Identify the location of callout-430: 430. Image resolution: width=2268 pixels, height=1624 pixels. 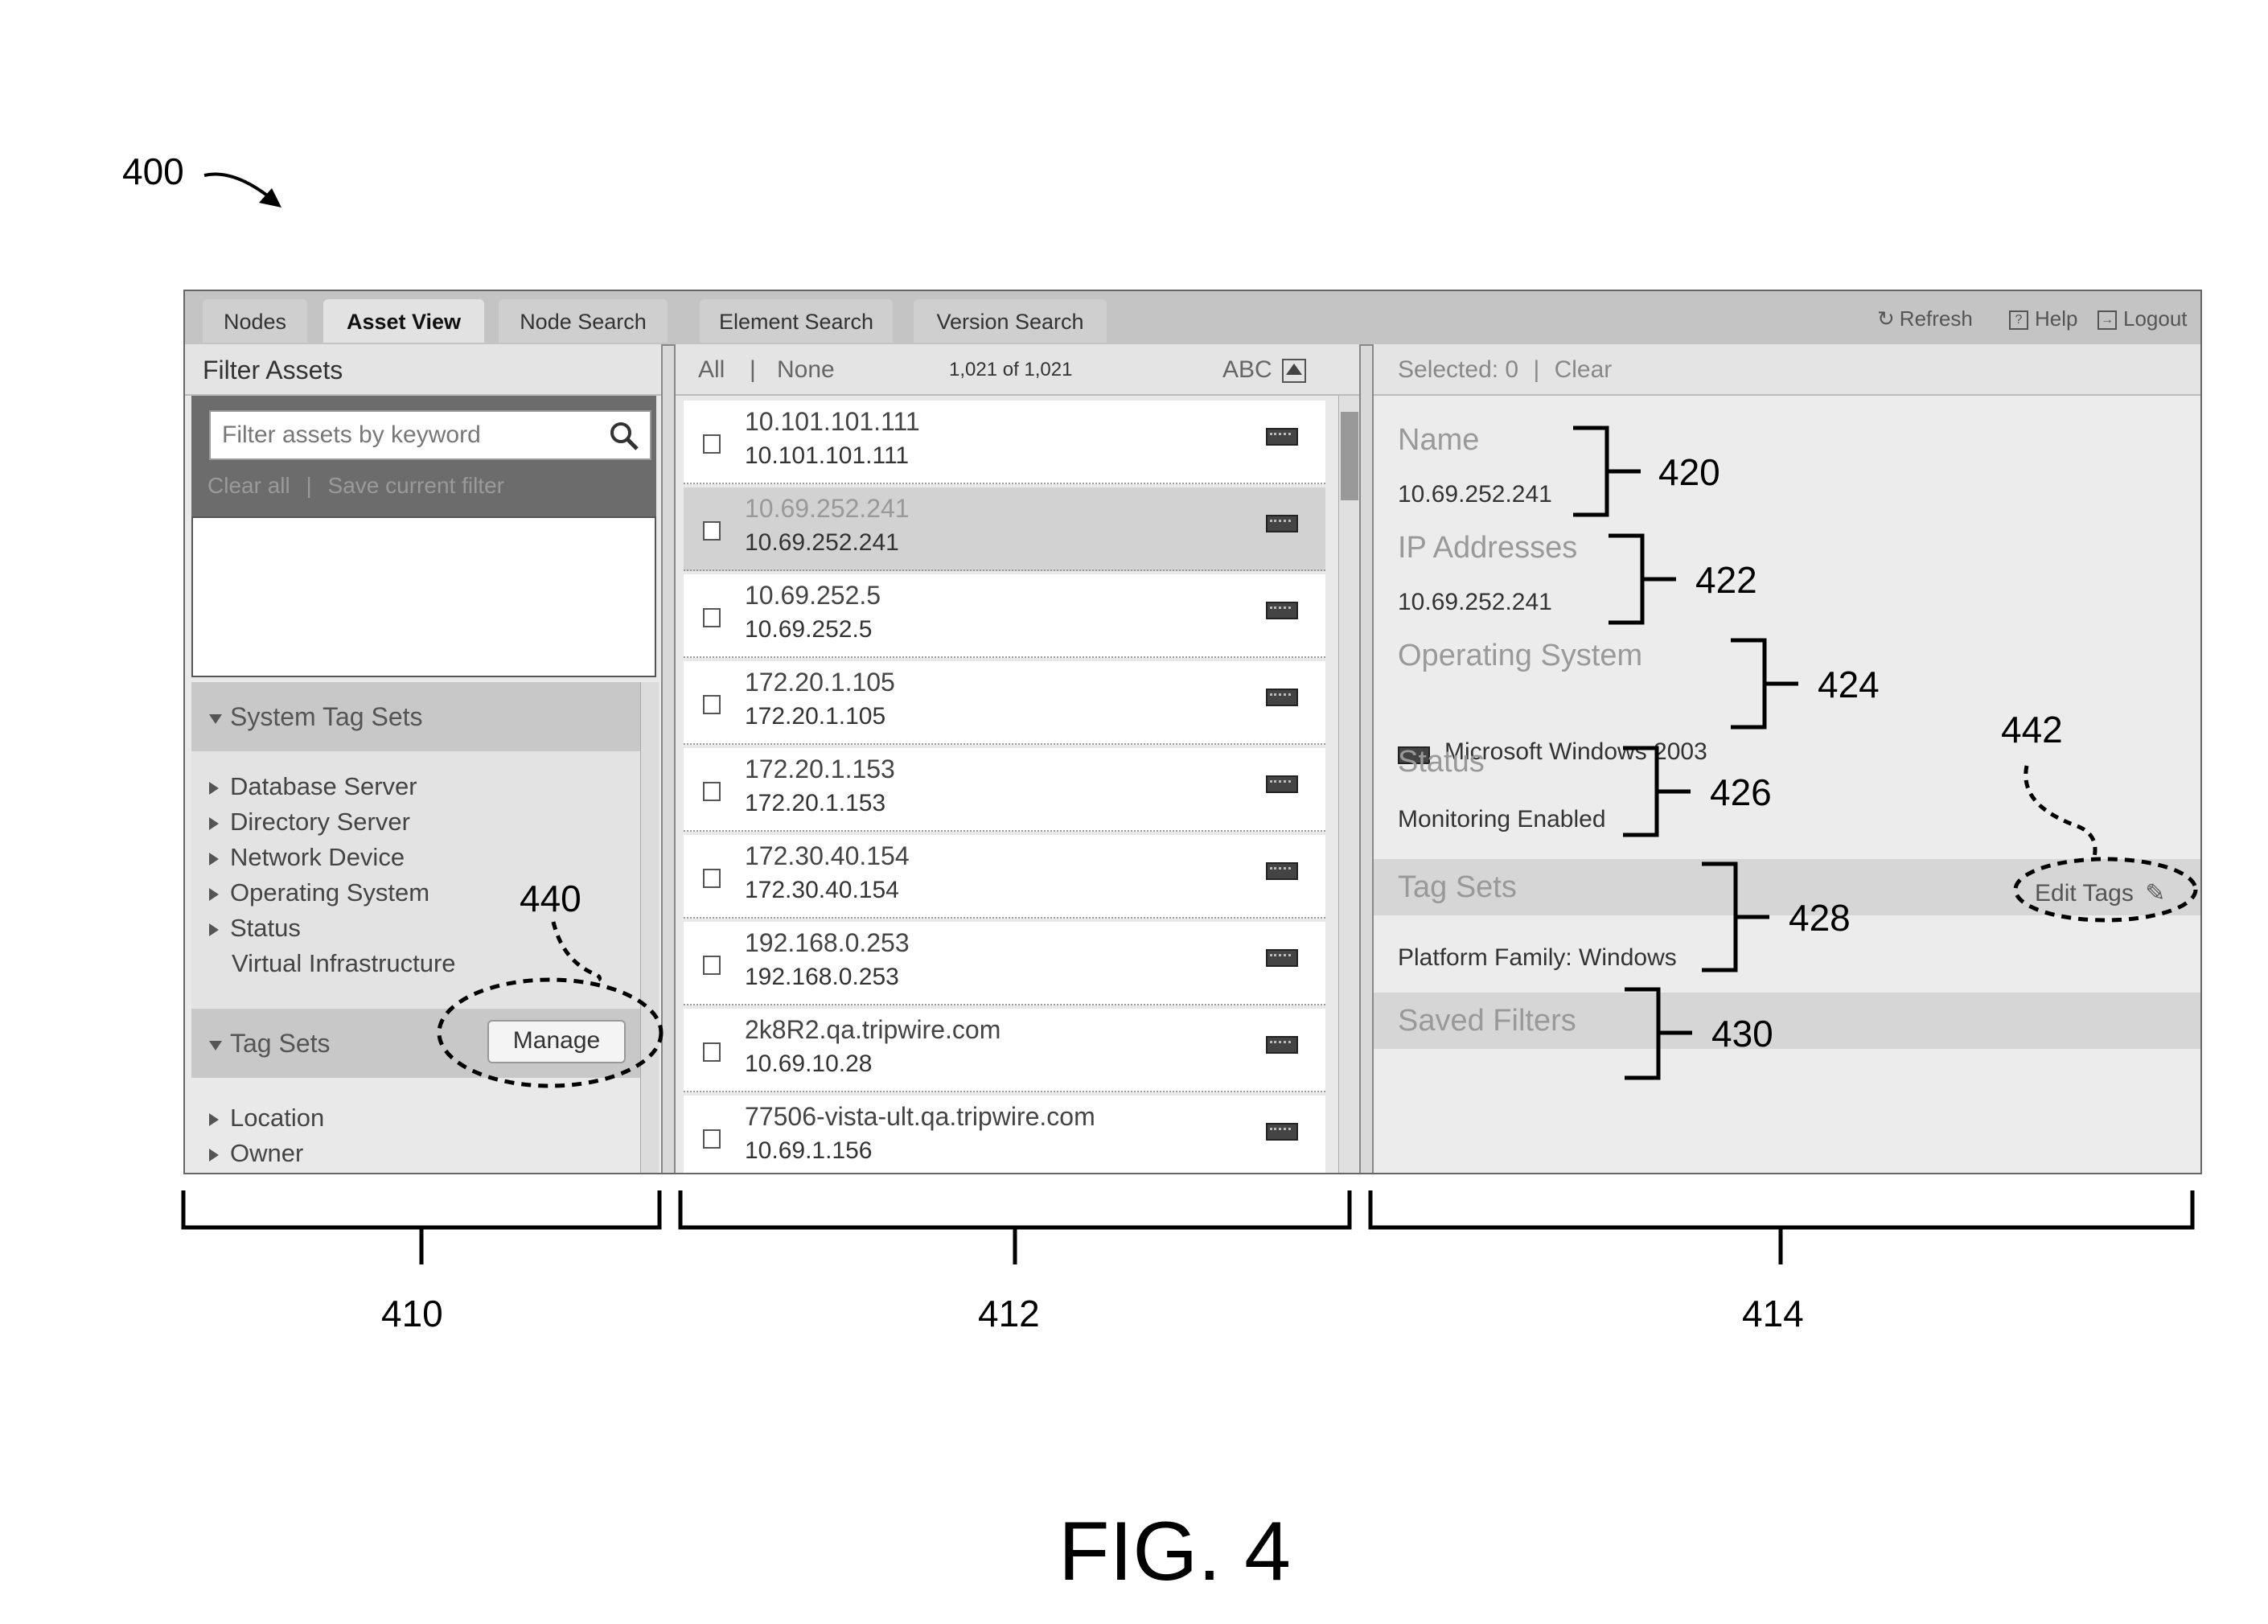
(1742, 1033).